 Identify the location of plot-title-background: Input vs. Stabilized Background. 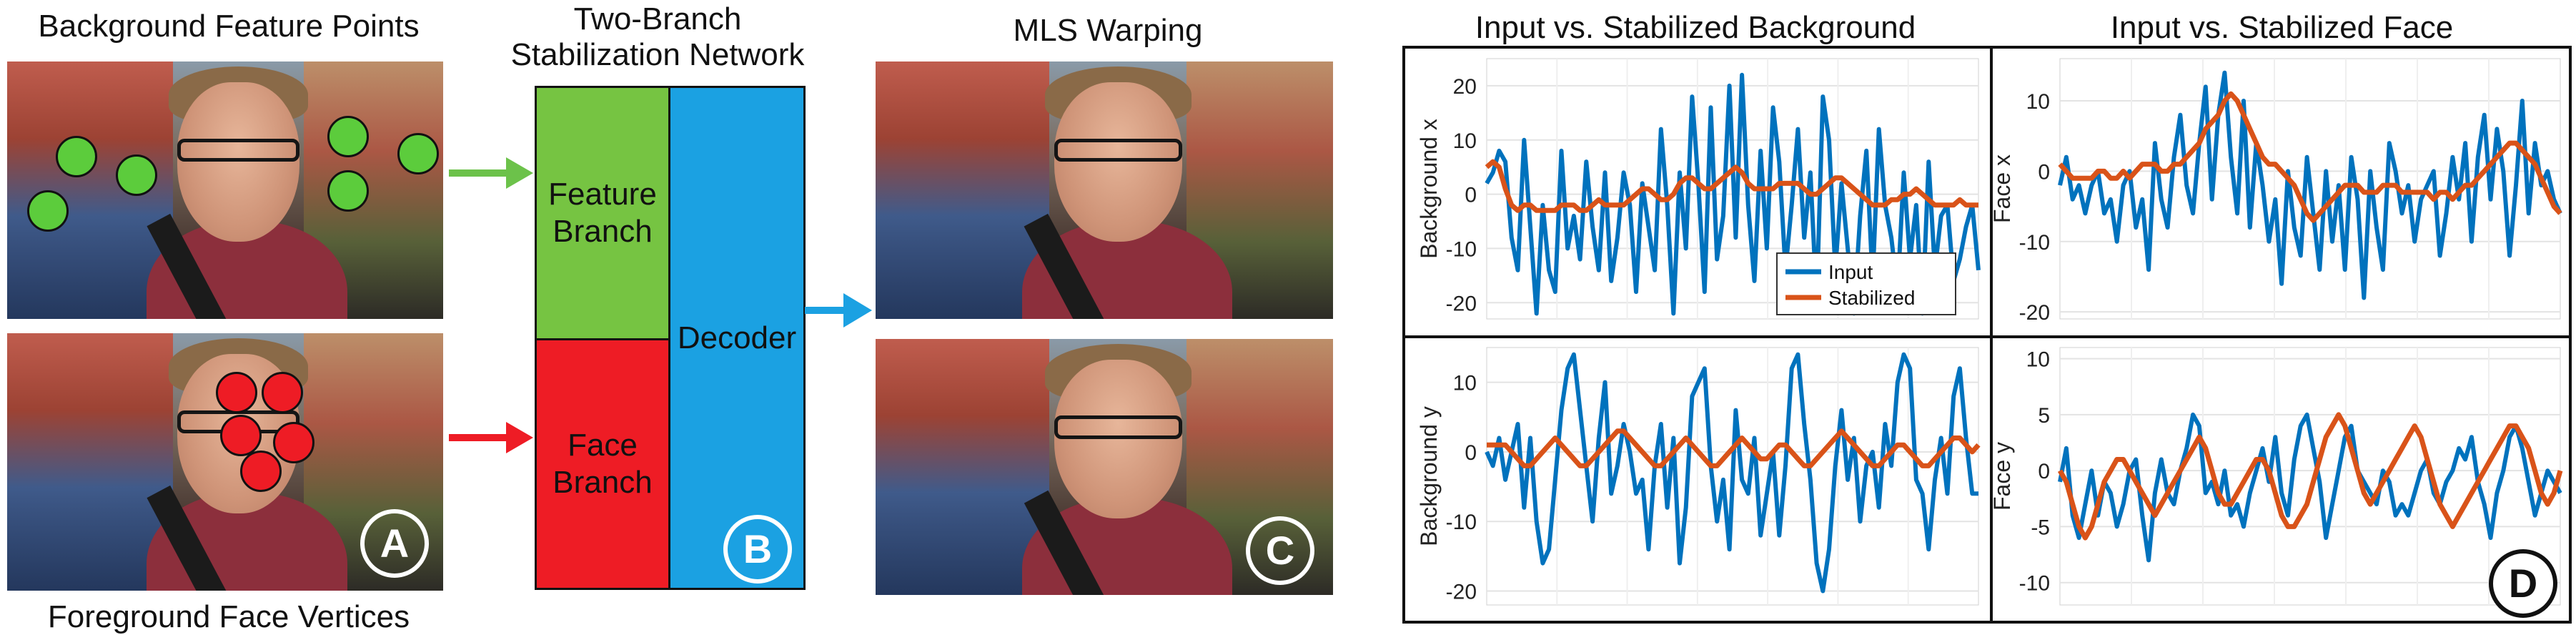
(1696, 27).